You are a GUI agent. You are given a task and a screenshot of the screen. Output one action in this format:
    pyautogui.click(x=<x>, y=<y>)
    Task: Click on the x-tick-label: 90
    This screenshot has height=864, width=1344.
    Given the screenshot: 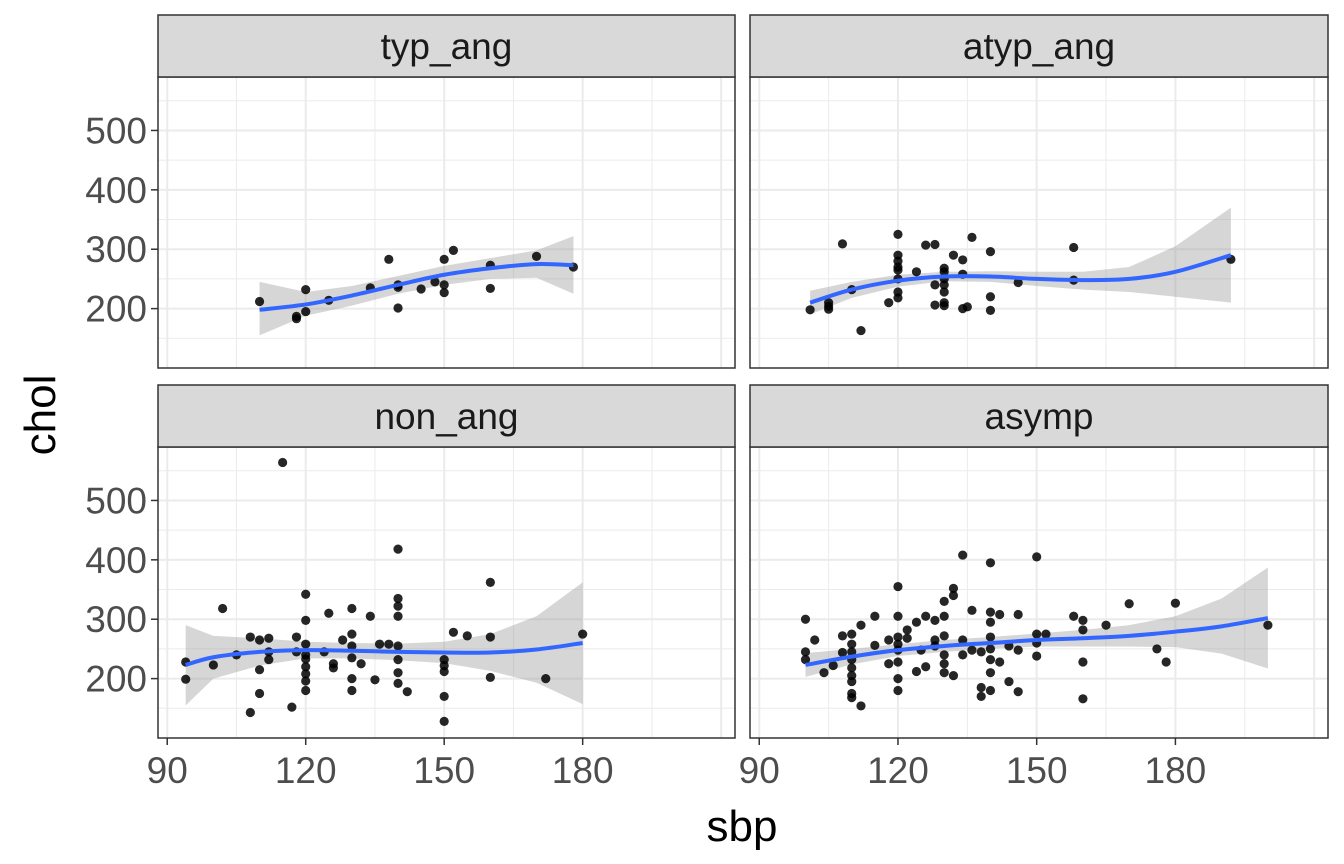 What is the action you would take?
    pyautogui.click(x=759, y=770)
    